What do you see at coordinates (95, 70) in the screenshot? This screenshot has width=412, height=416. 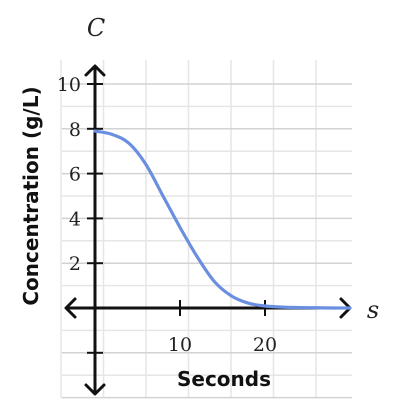 I see `y-axis-arrow-up` at bounding box center [95, 70].